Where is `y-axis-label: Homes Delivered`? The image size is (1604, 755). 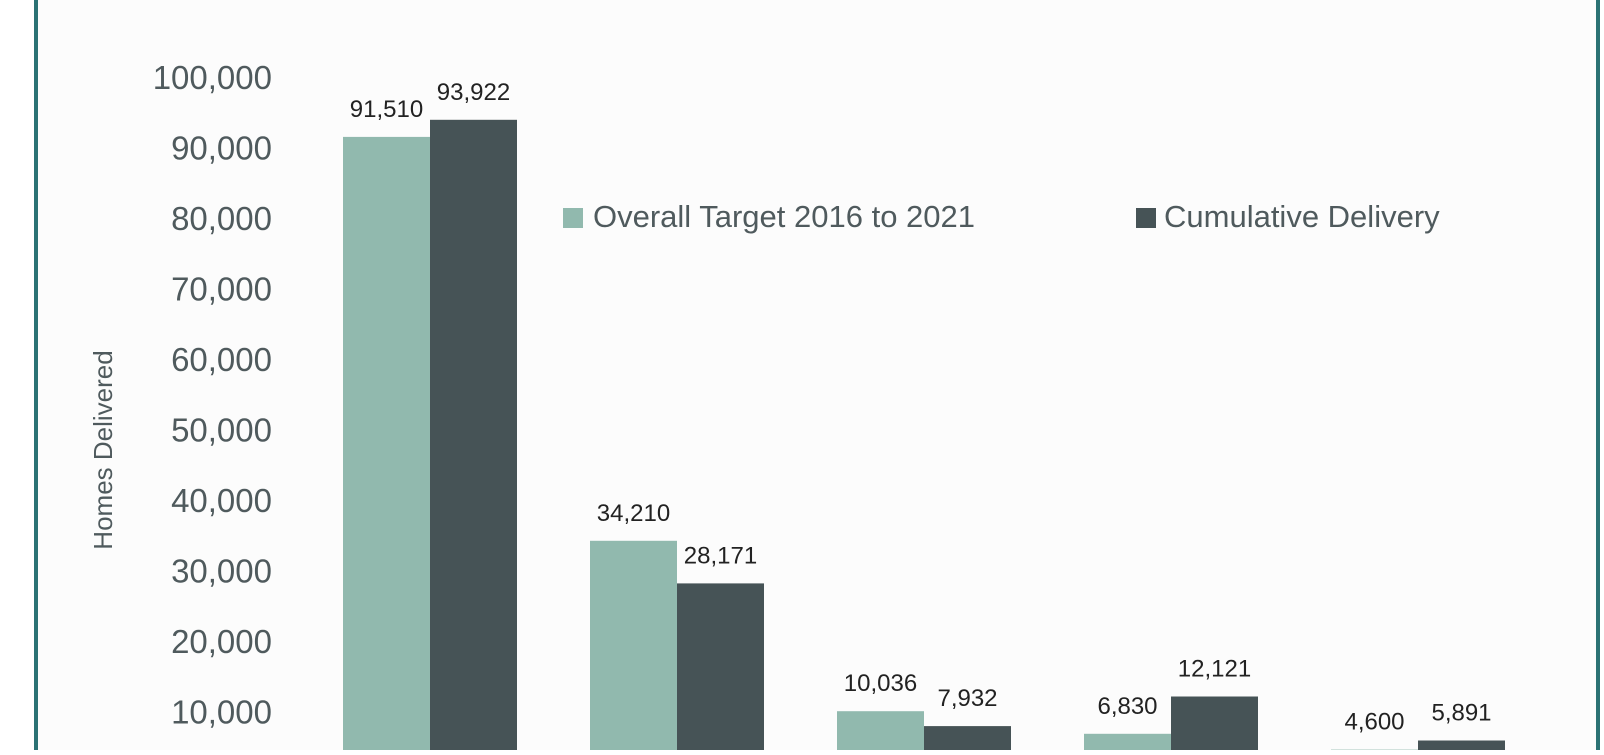 y-axis-label: Homes Delivered is located at coordinates (103, 449).